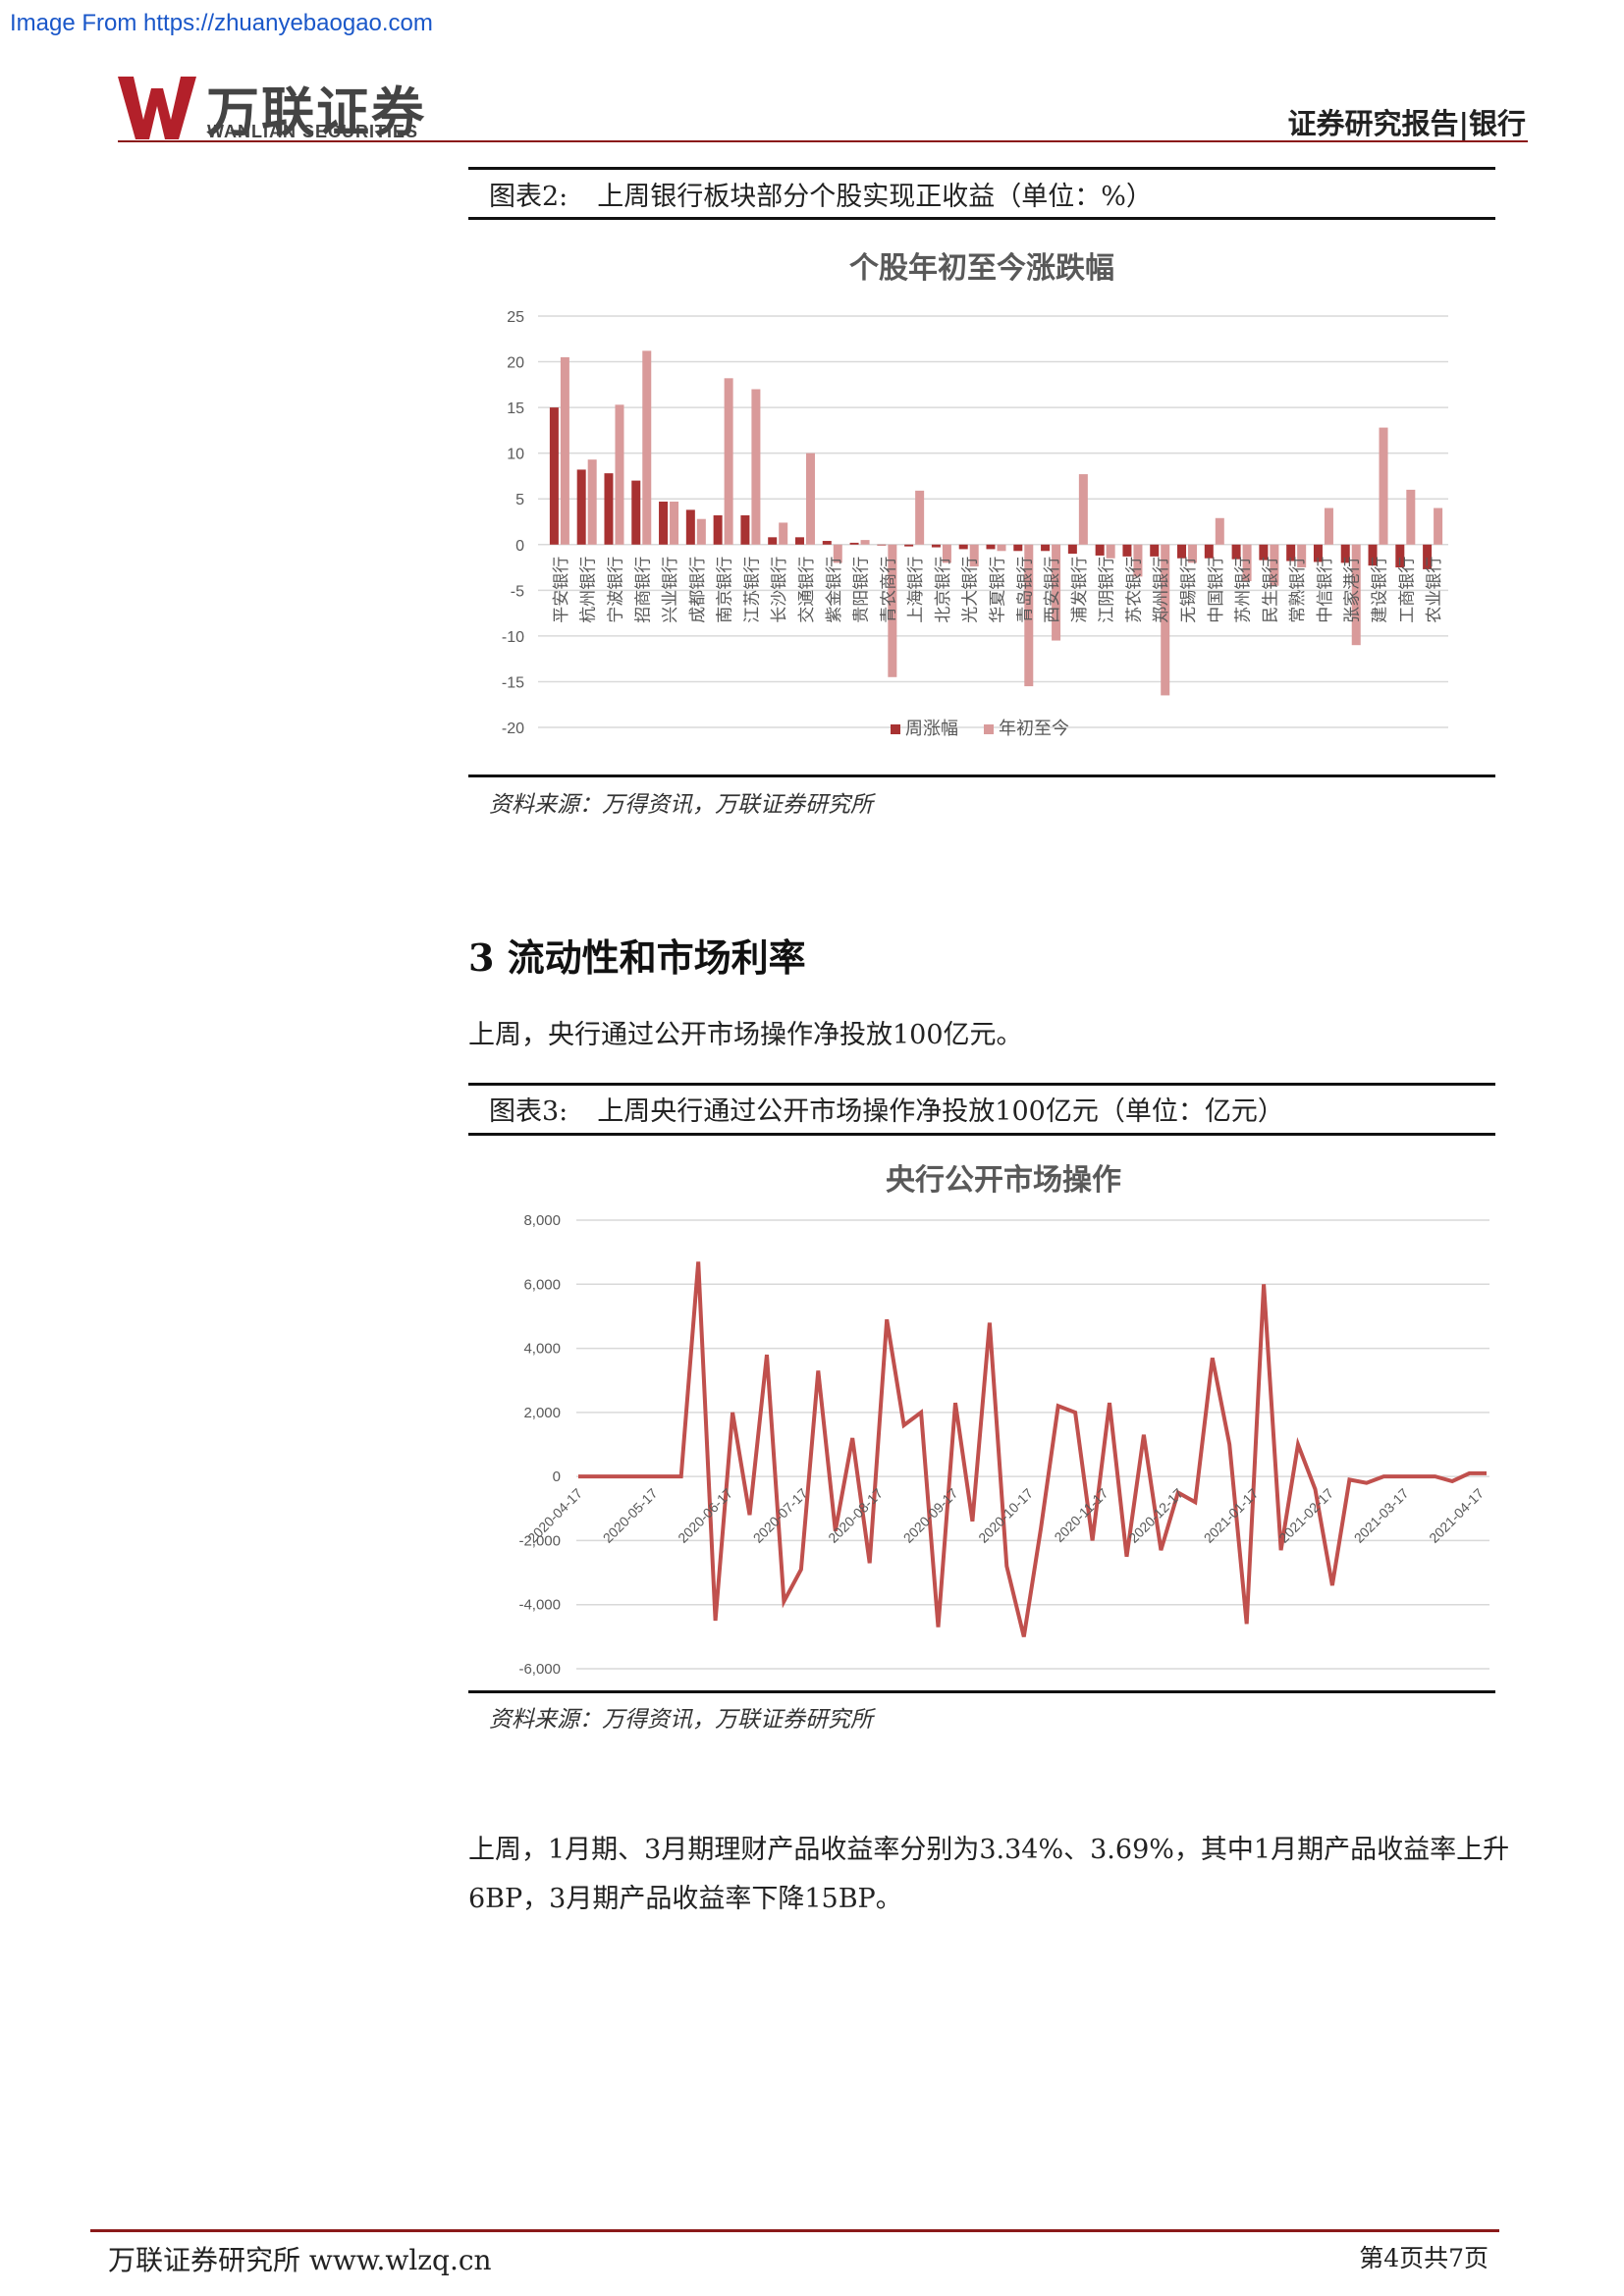  Describe the element at coordinates (745, 1035) in the screenshot. I see `paragraph-1: 上周，央行通过公开市场操作净投放100亿元。` at that location.